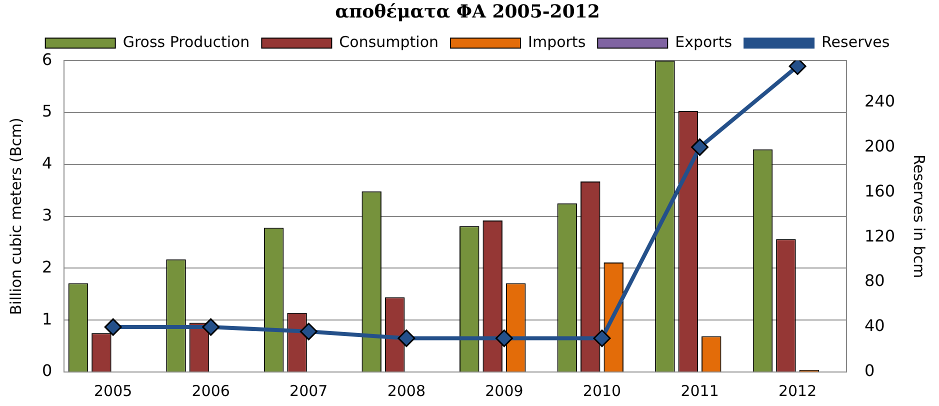 The image size is (939, 406). Describe the element at coordinates (186, 41) in the screenshot. I see `legend-label: Gross Production` at that location.